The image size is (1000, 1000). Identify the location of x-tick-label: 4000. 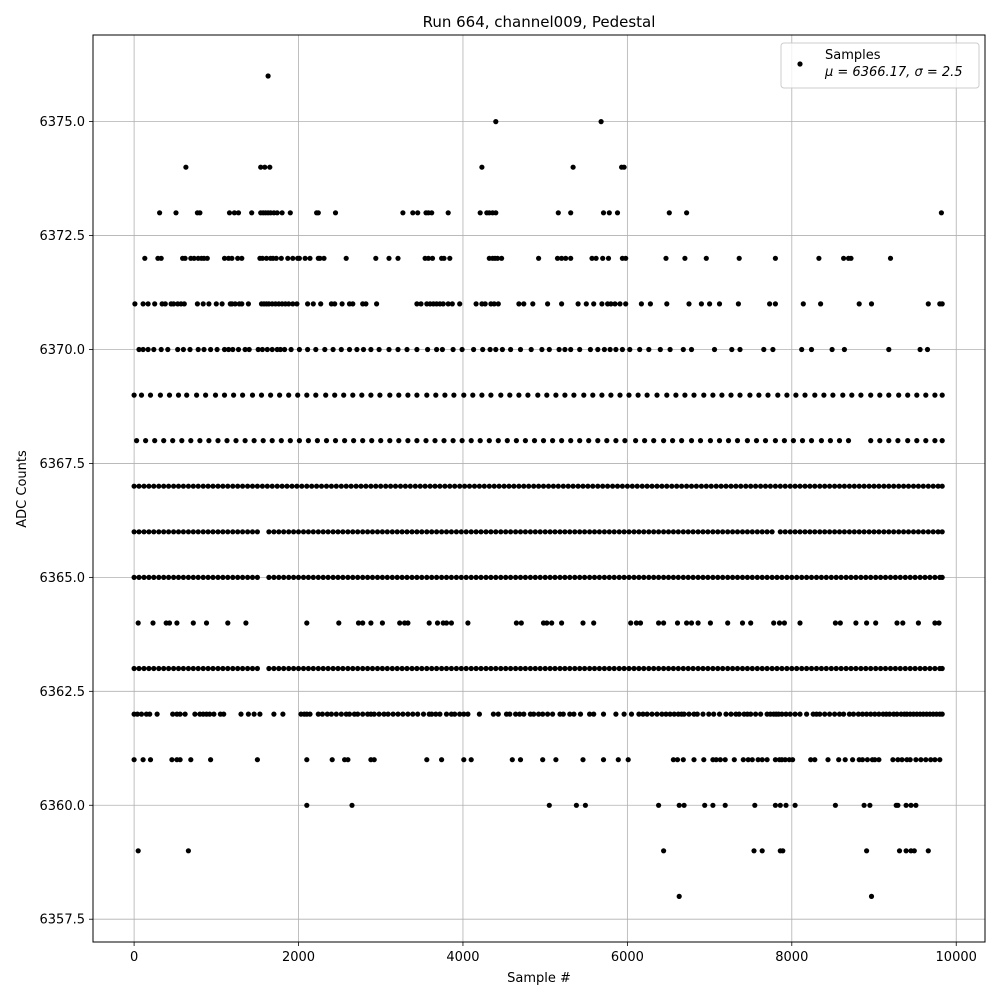
(462, 957).